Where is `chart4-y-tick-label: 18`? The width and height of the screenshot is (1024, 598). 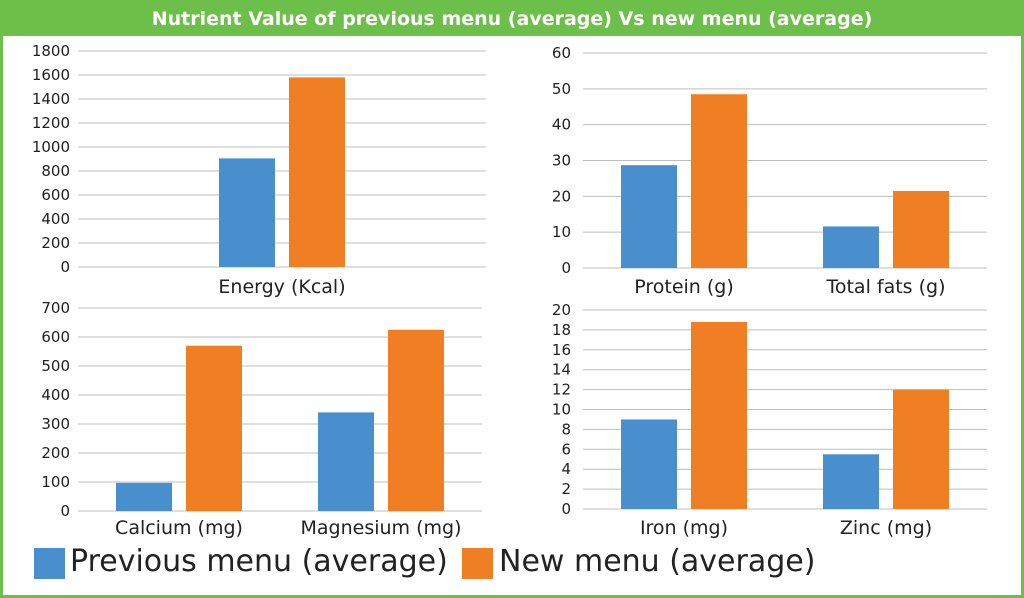
chart4-y-tick-label: 18 is located at coordinates (561, 330).